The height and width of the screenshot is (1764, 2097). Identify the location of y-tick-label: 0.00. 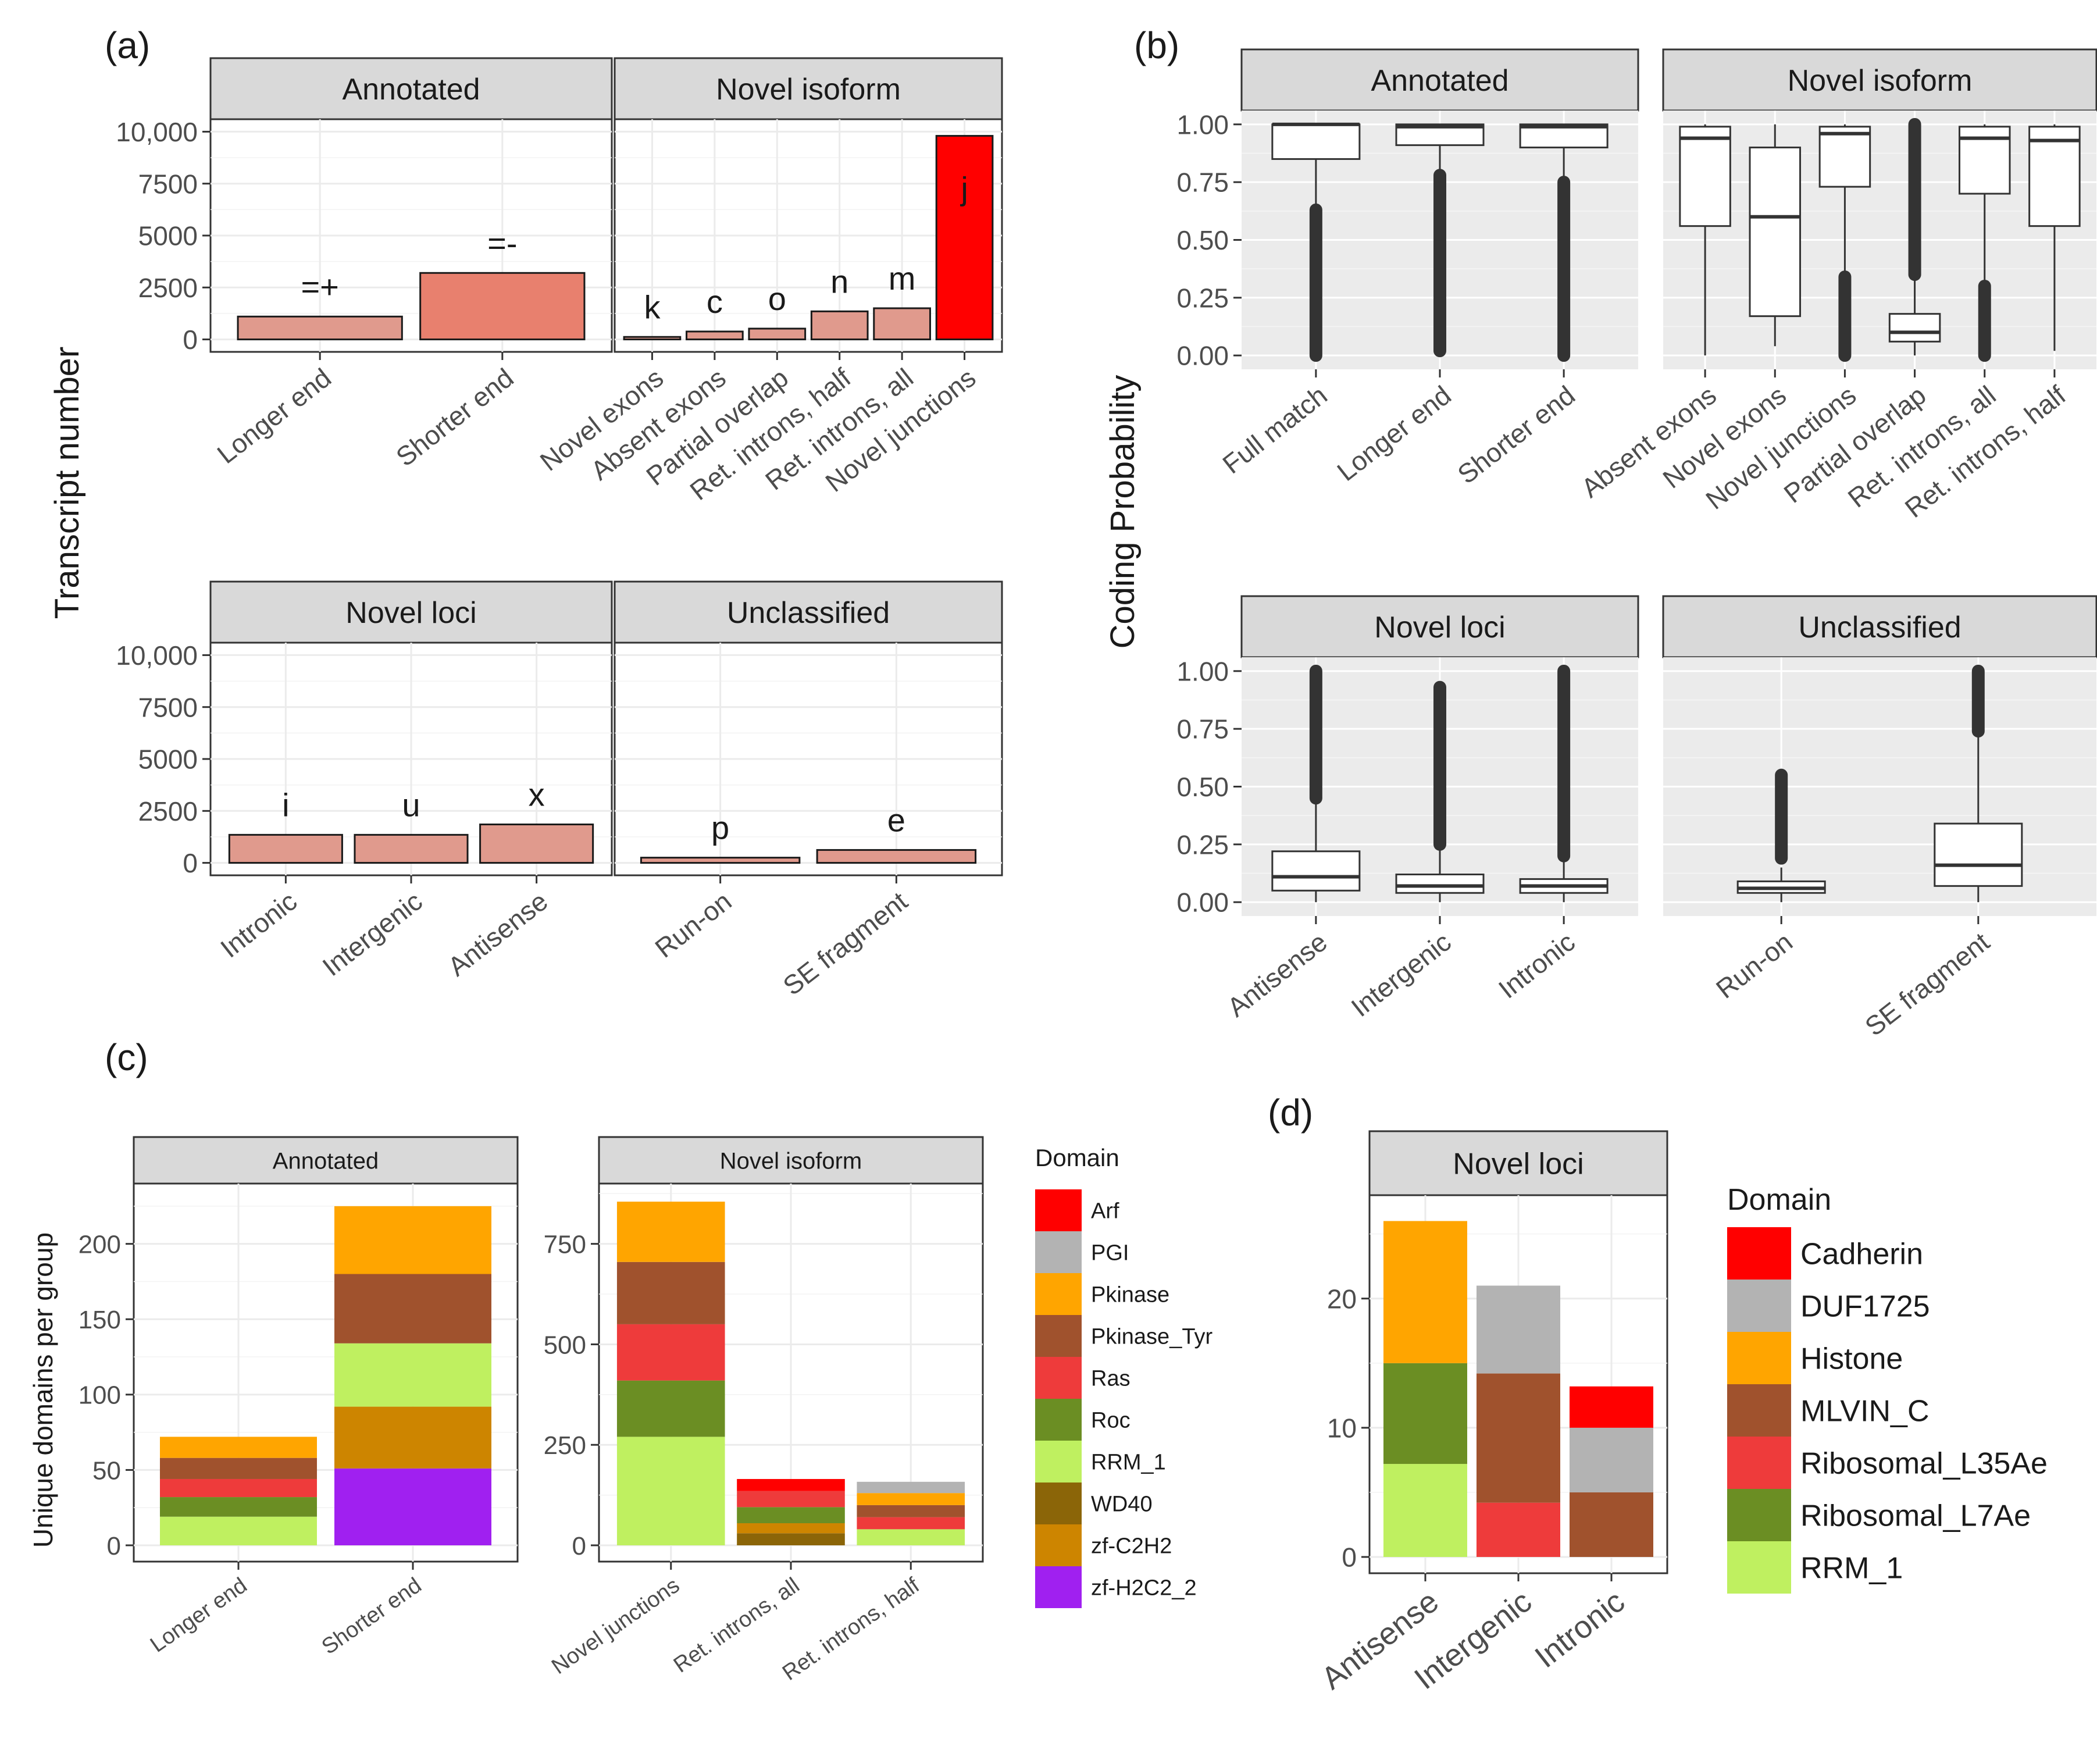
(1202, 356).